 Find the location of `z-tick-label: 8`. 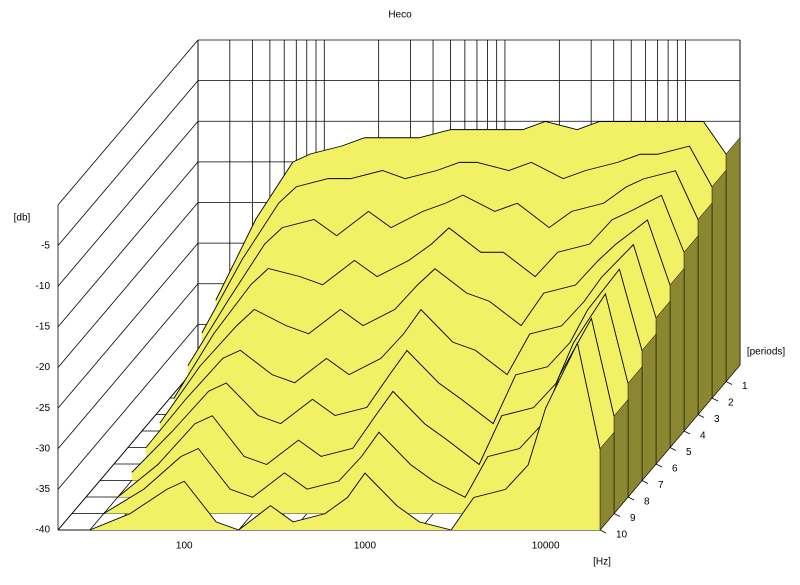

z-tick-label: 8 is located at coordinates (647, 502).